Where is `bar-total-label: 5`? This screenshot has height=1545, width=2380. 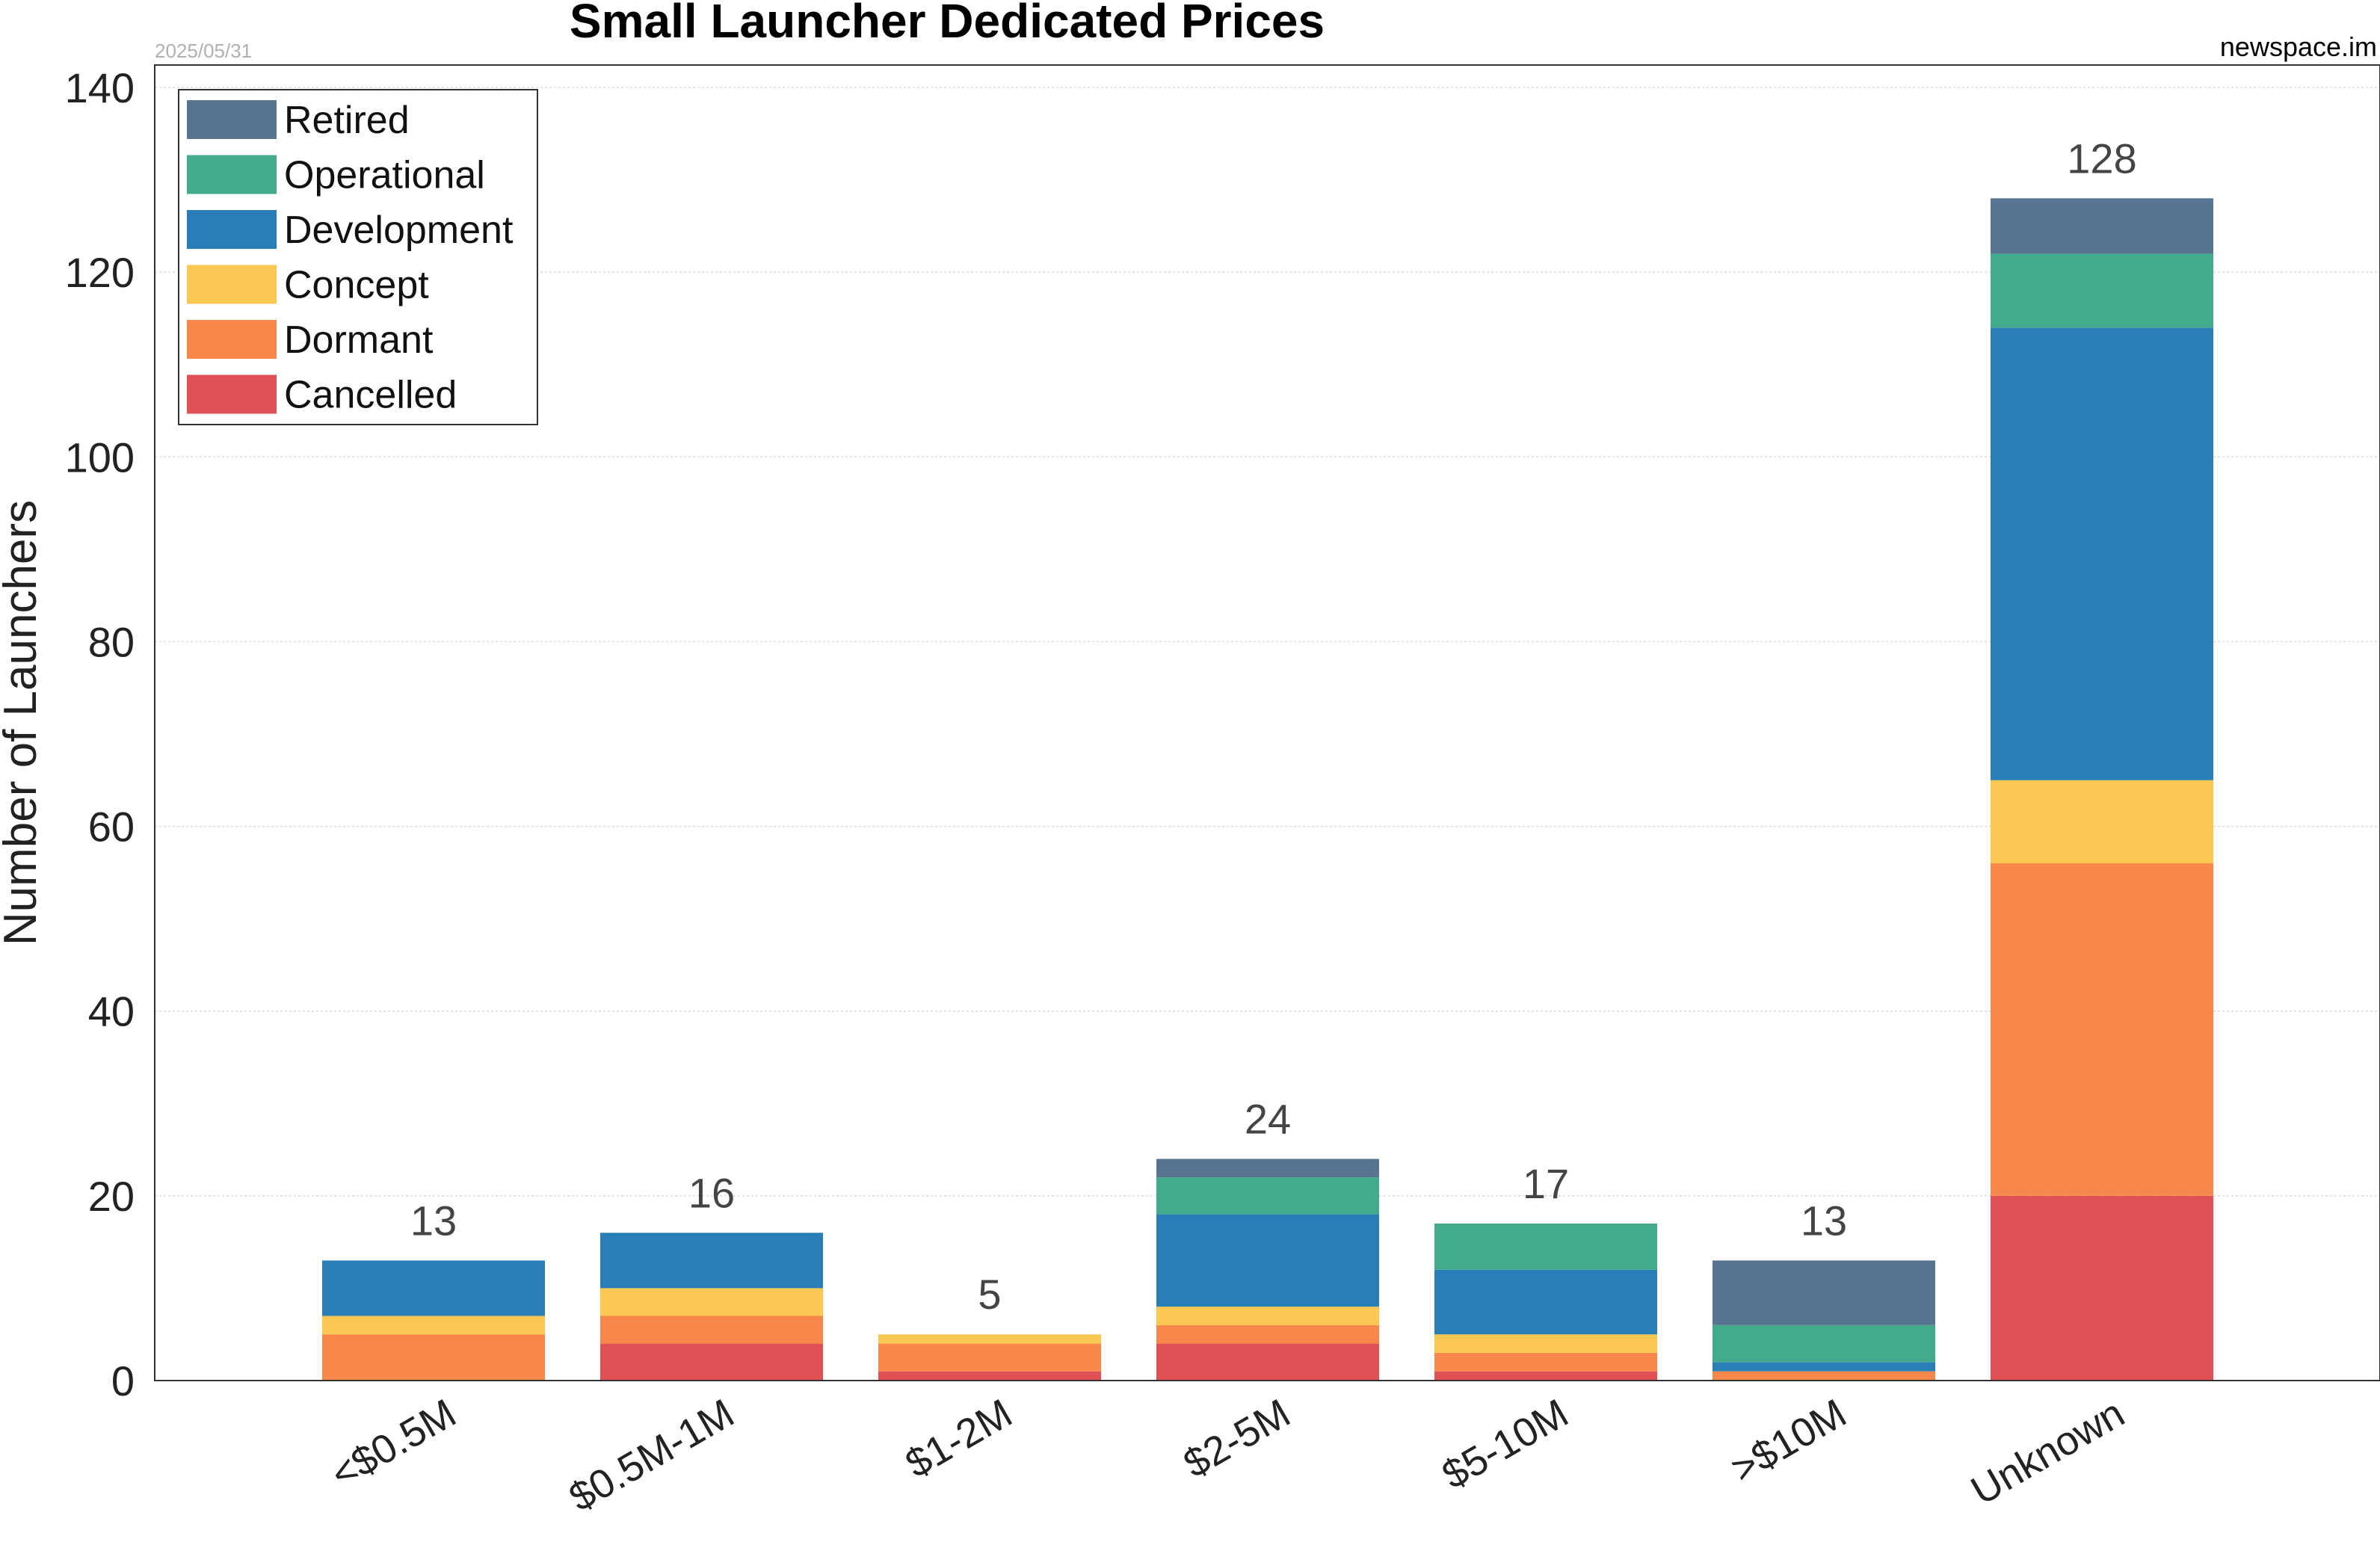 bar-total-label: 5 is located at coordinates (989, 1294).